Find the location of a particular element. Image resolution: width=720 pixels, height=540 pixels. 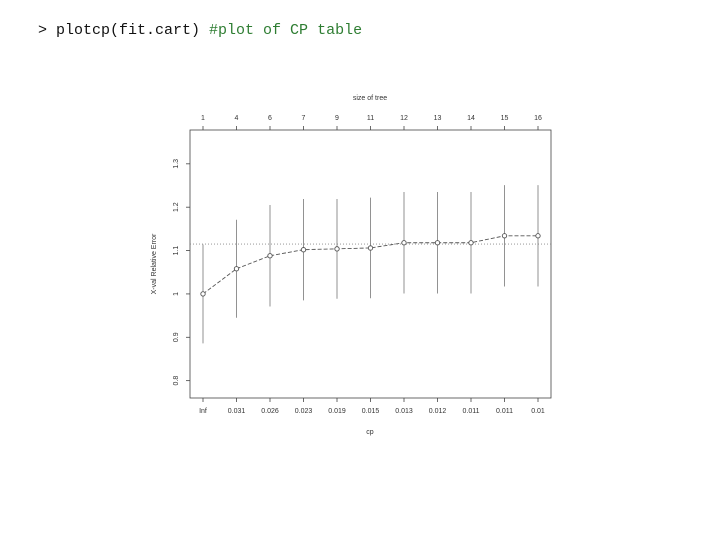

top-tick-label: 7 is located at coordinates (304, 118).